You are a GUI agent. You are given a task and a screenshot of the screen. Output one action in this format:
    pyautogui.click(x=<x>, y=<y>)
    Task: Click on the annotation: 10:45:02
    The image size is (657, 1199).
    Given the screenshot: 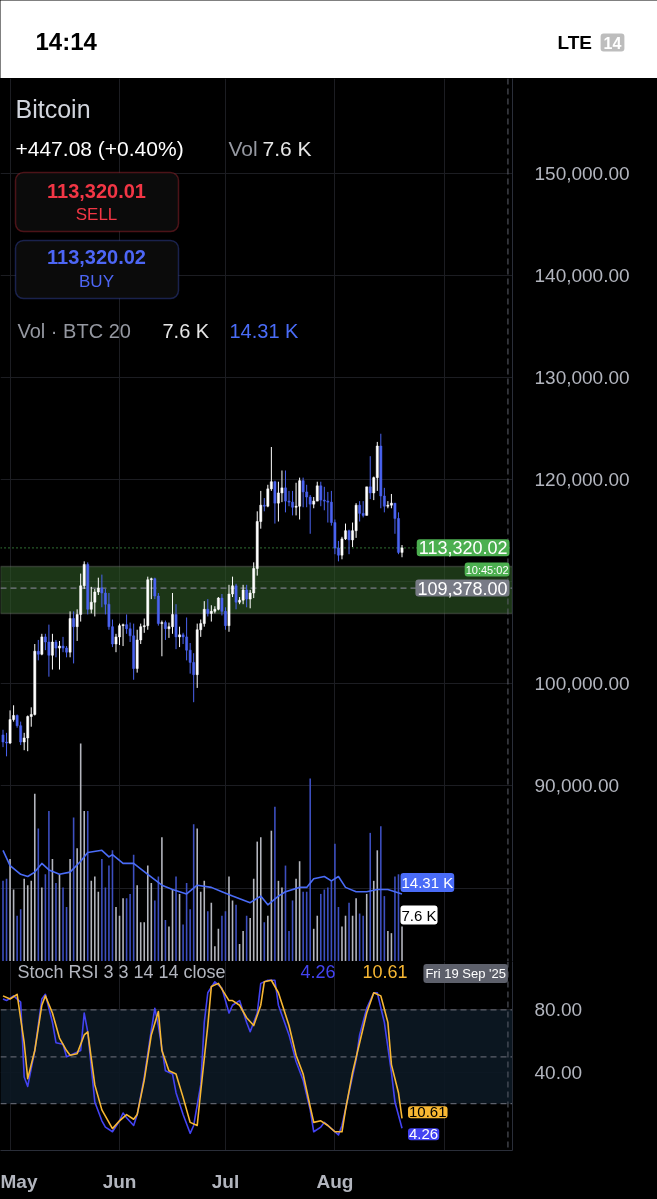 What is the action you would take?
    pyautogui.click(x=487, y=569)
    